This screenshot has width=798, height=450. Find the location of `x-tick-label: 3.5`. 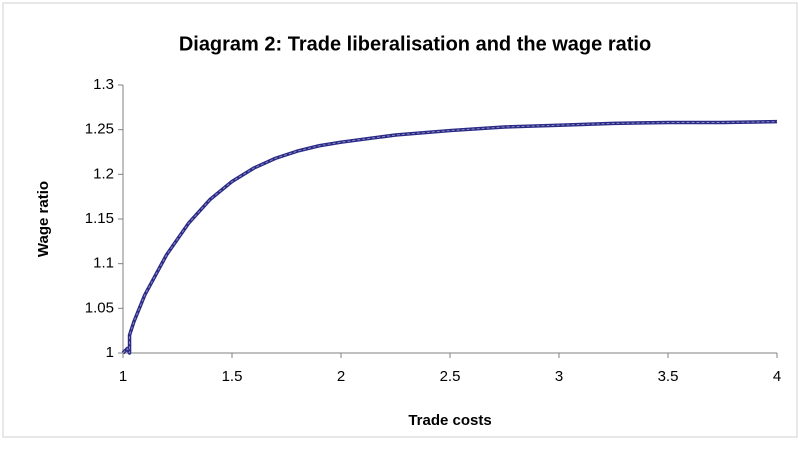

x-tick-label: 3.5 is located at coordinates (668, 376).